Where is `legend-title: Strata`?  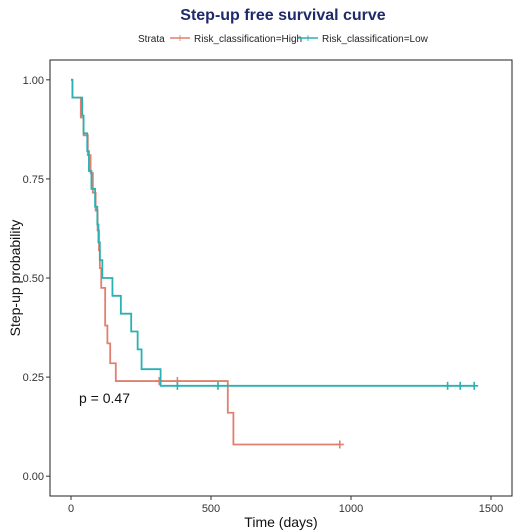
legend-title: Strata is located at coordinates (151, 39).